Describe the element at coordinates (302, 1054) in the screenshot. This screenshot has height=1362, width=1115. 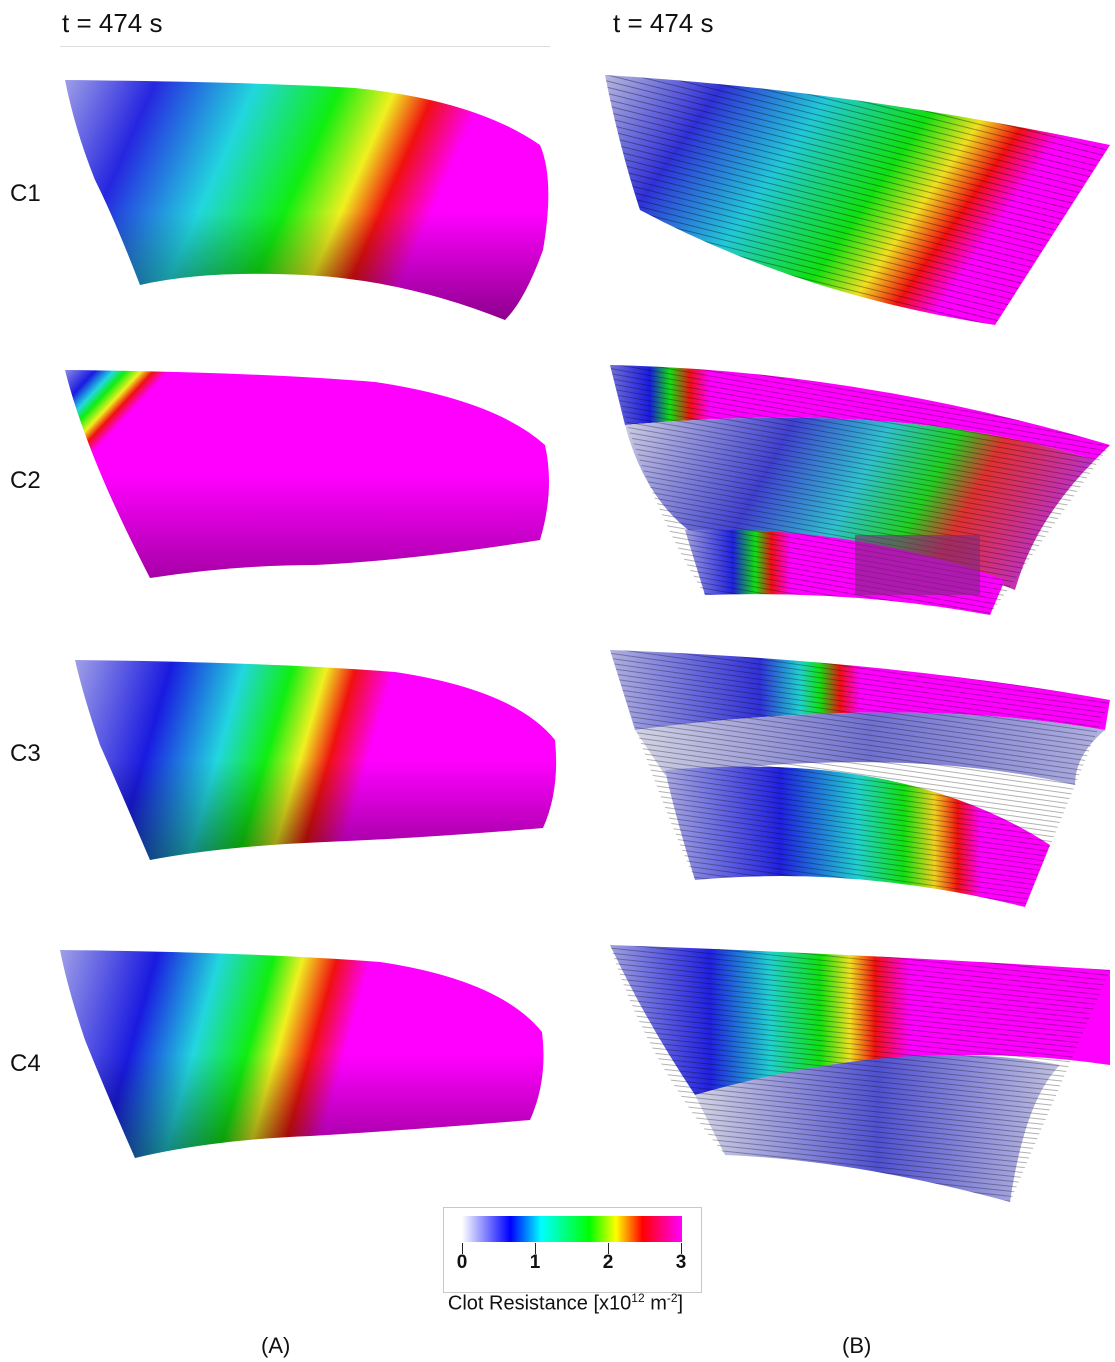
I see `panel-a-c4` at that location.